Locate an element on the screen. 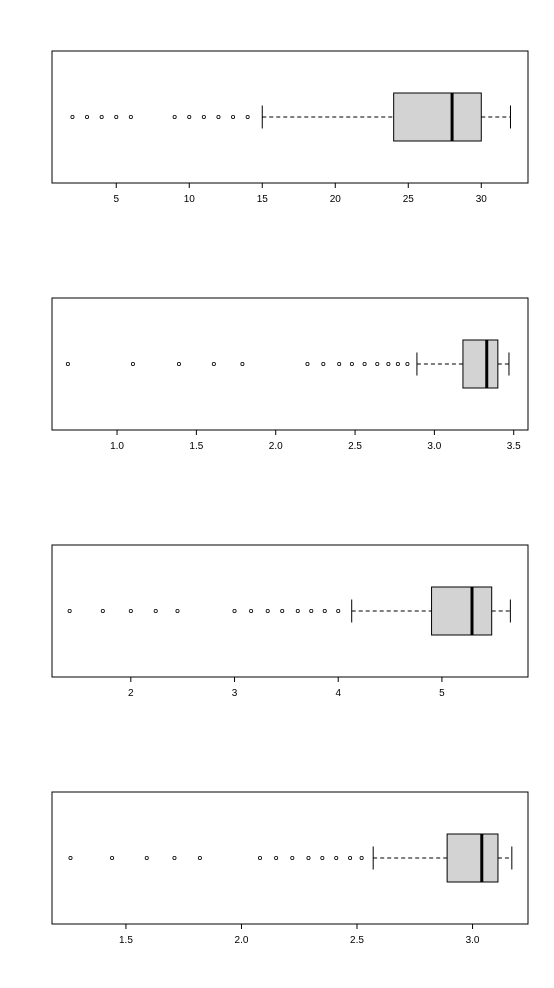  boxplot-panel-2: 1.0 1.5 2.0 2.5 3.0 3.5 is located at coordinates (290, 374).